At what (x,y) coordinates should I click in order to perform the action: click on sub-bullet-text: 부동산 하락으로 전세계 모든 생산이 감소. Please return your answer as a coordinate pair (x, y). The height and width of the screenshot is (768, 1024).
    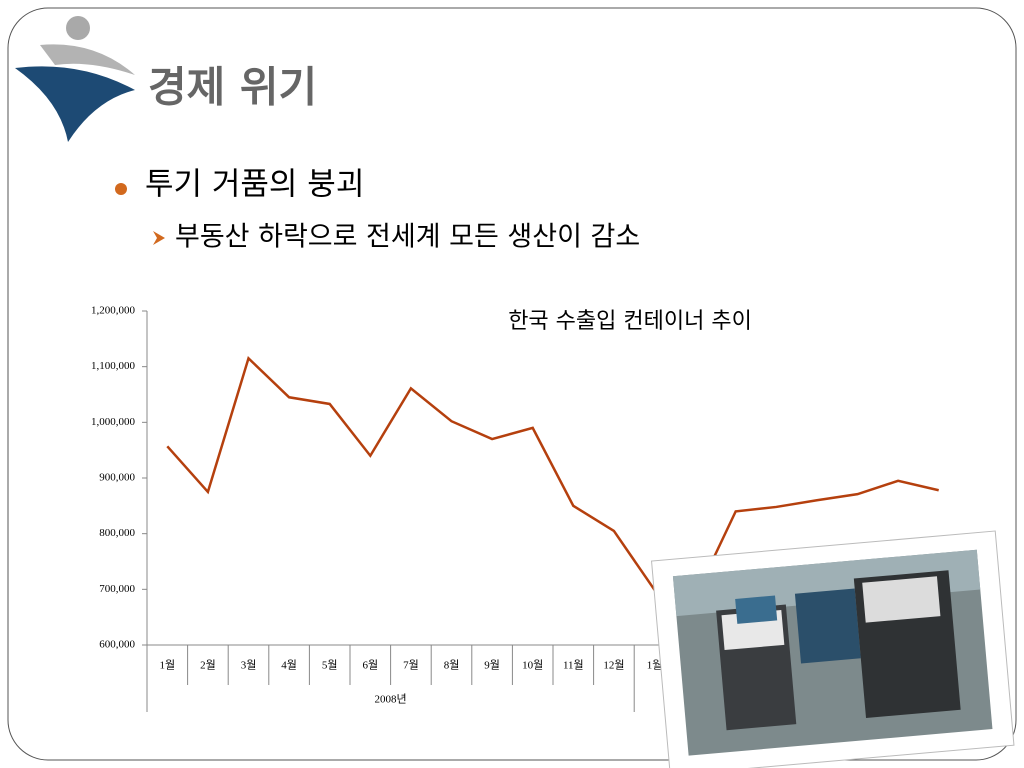
    Looking at the image, I should click on (407, 237).